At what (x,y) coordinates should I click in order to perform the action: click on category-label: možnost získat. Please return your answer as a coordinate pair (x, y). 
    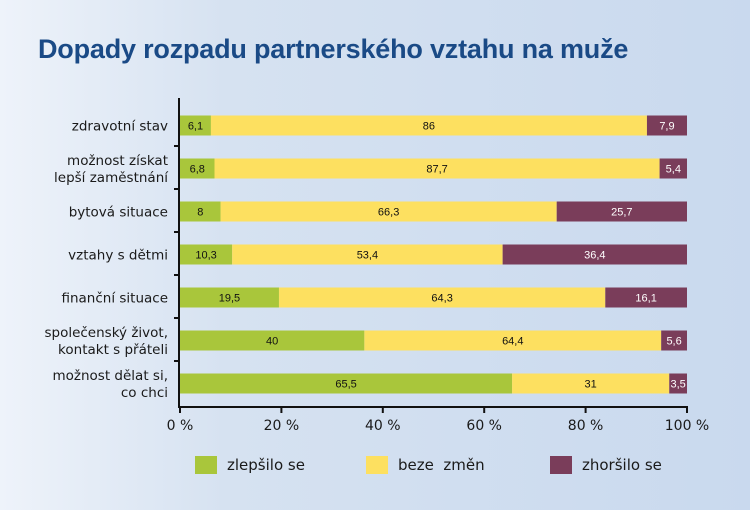
    Looking at the image, I should click on (117, 161).